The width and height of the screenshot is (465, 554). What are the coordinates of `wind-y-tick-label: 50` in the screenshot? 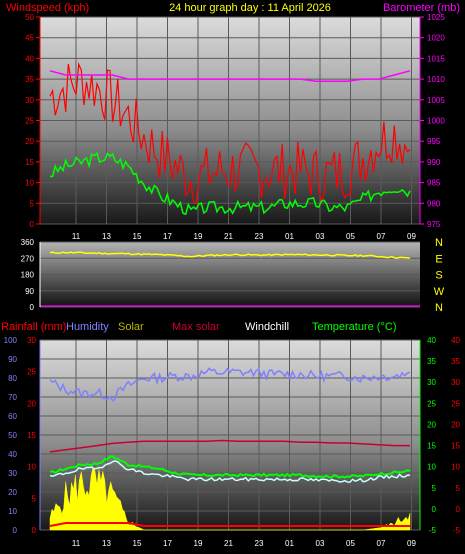 It's located at (29, 17).